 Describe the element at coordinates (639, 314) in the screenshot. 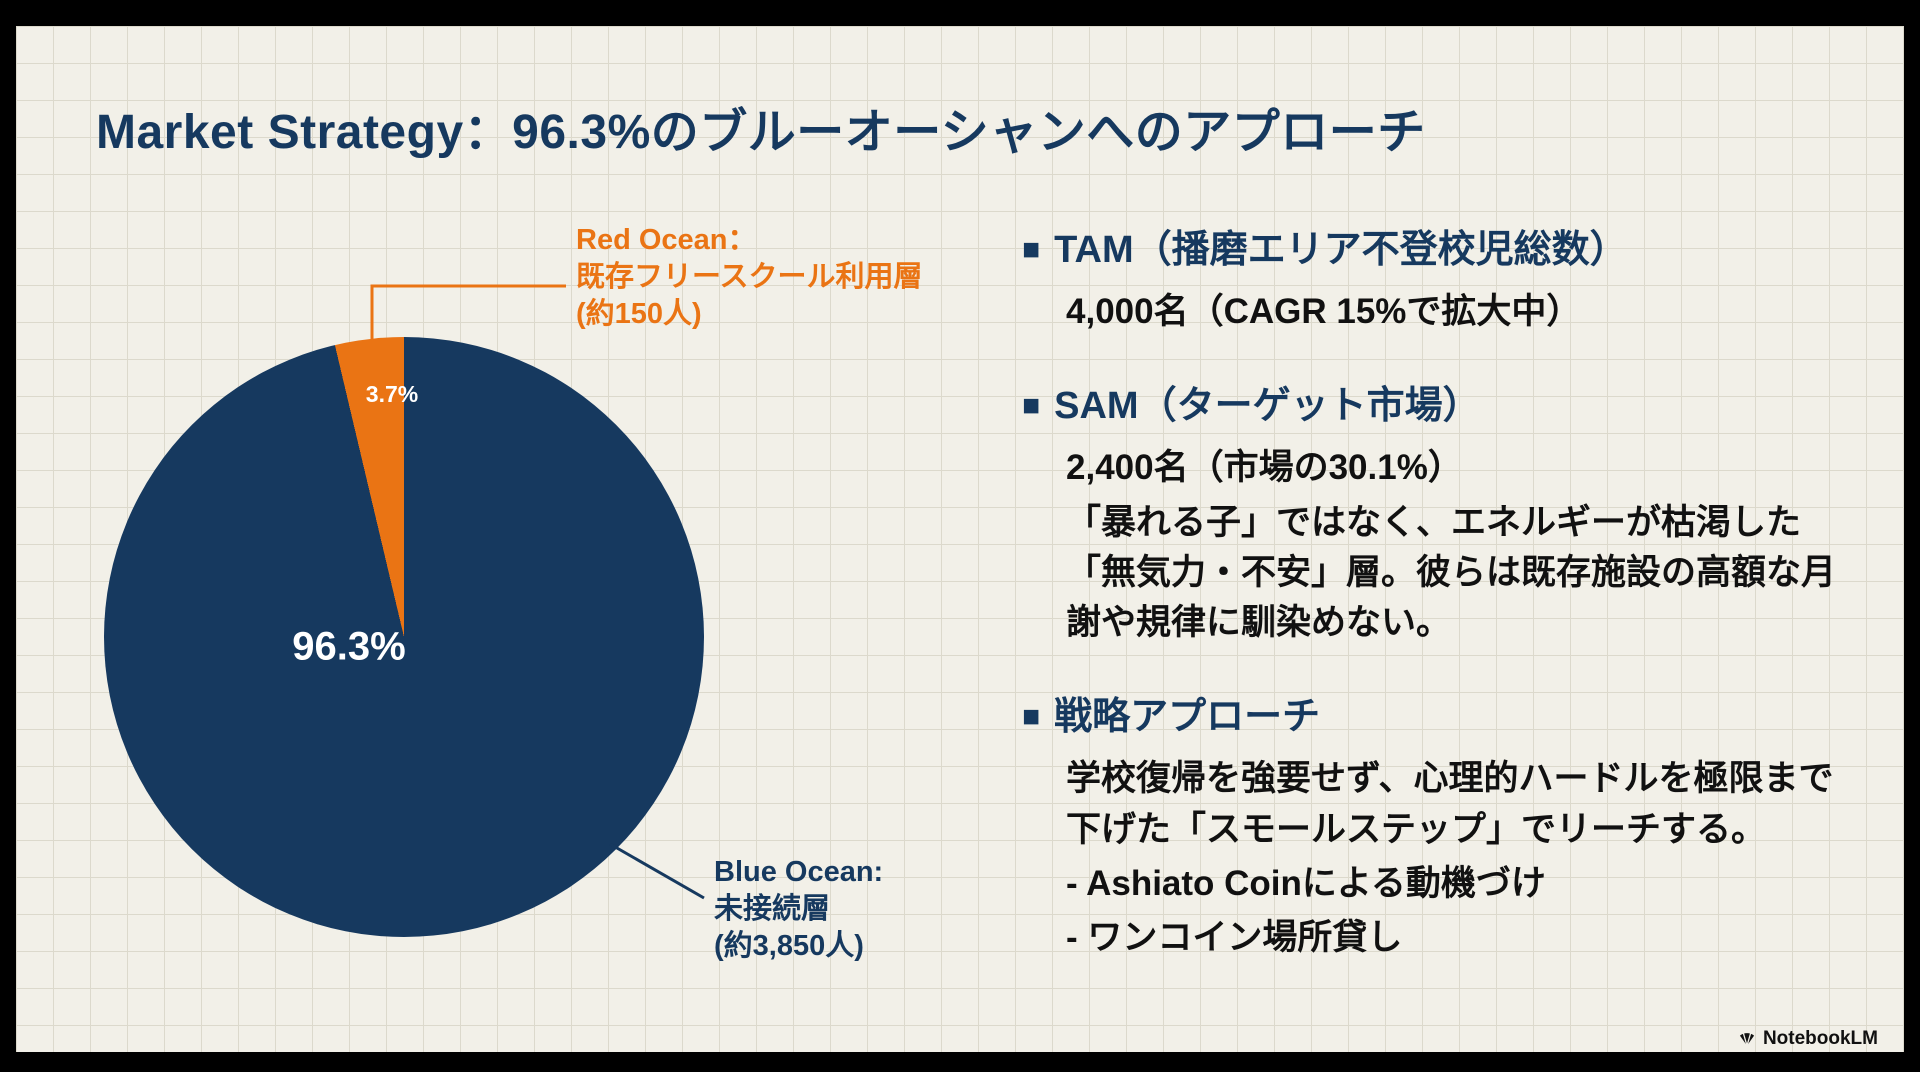

I see `red-ocean-label-line3: (約150人)` at that location.